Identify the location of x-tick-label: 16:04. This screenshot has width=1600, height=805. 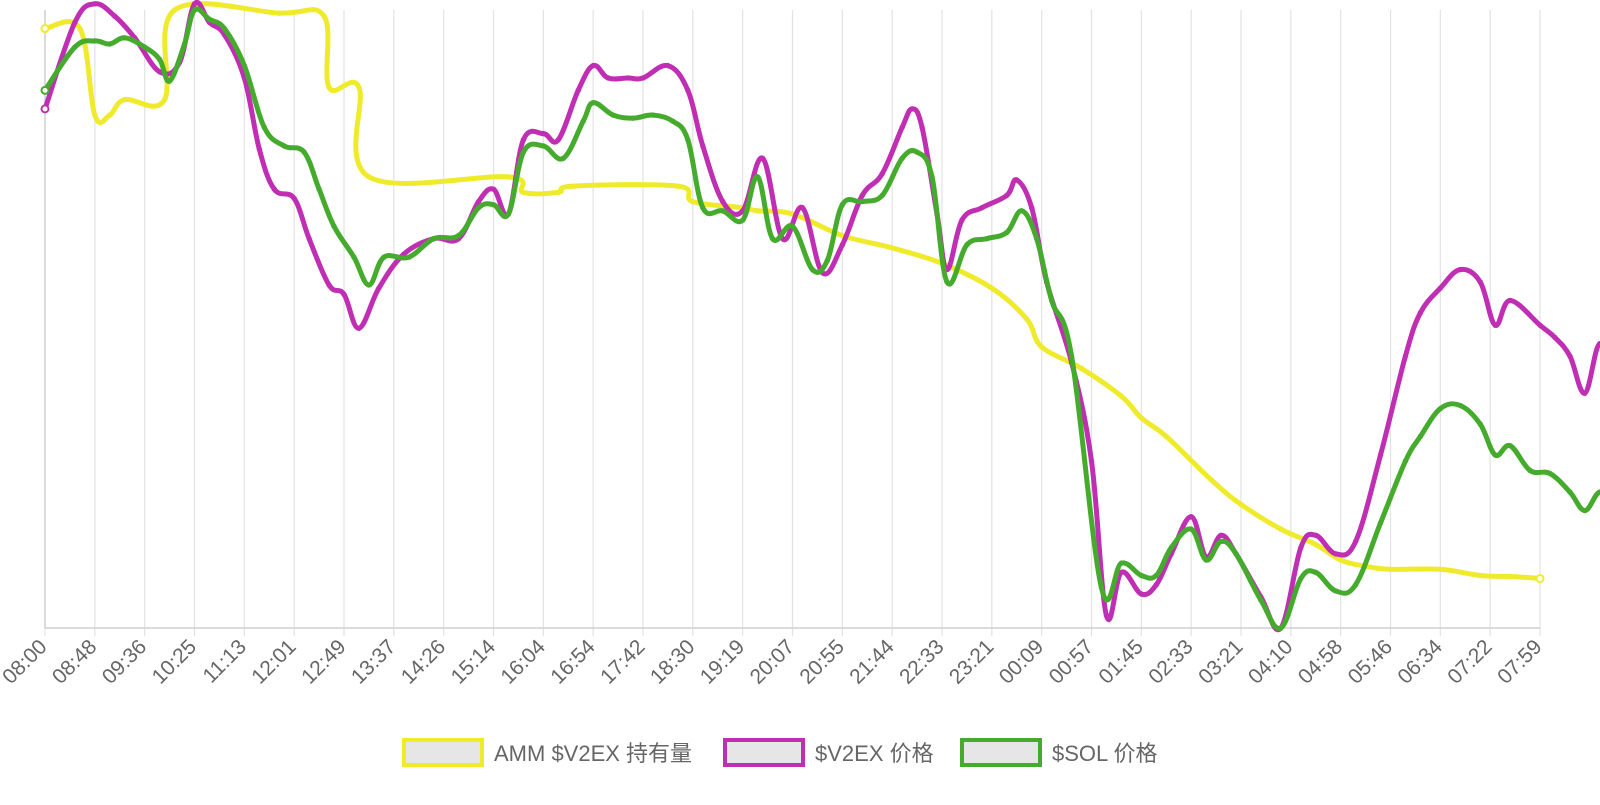
(523, 662).